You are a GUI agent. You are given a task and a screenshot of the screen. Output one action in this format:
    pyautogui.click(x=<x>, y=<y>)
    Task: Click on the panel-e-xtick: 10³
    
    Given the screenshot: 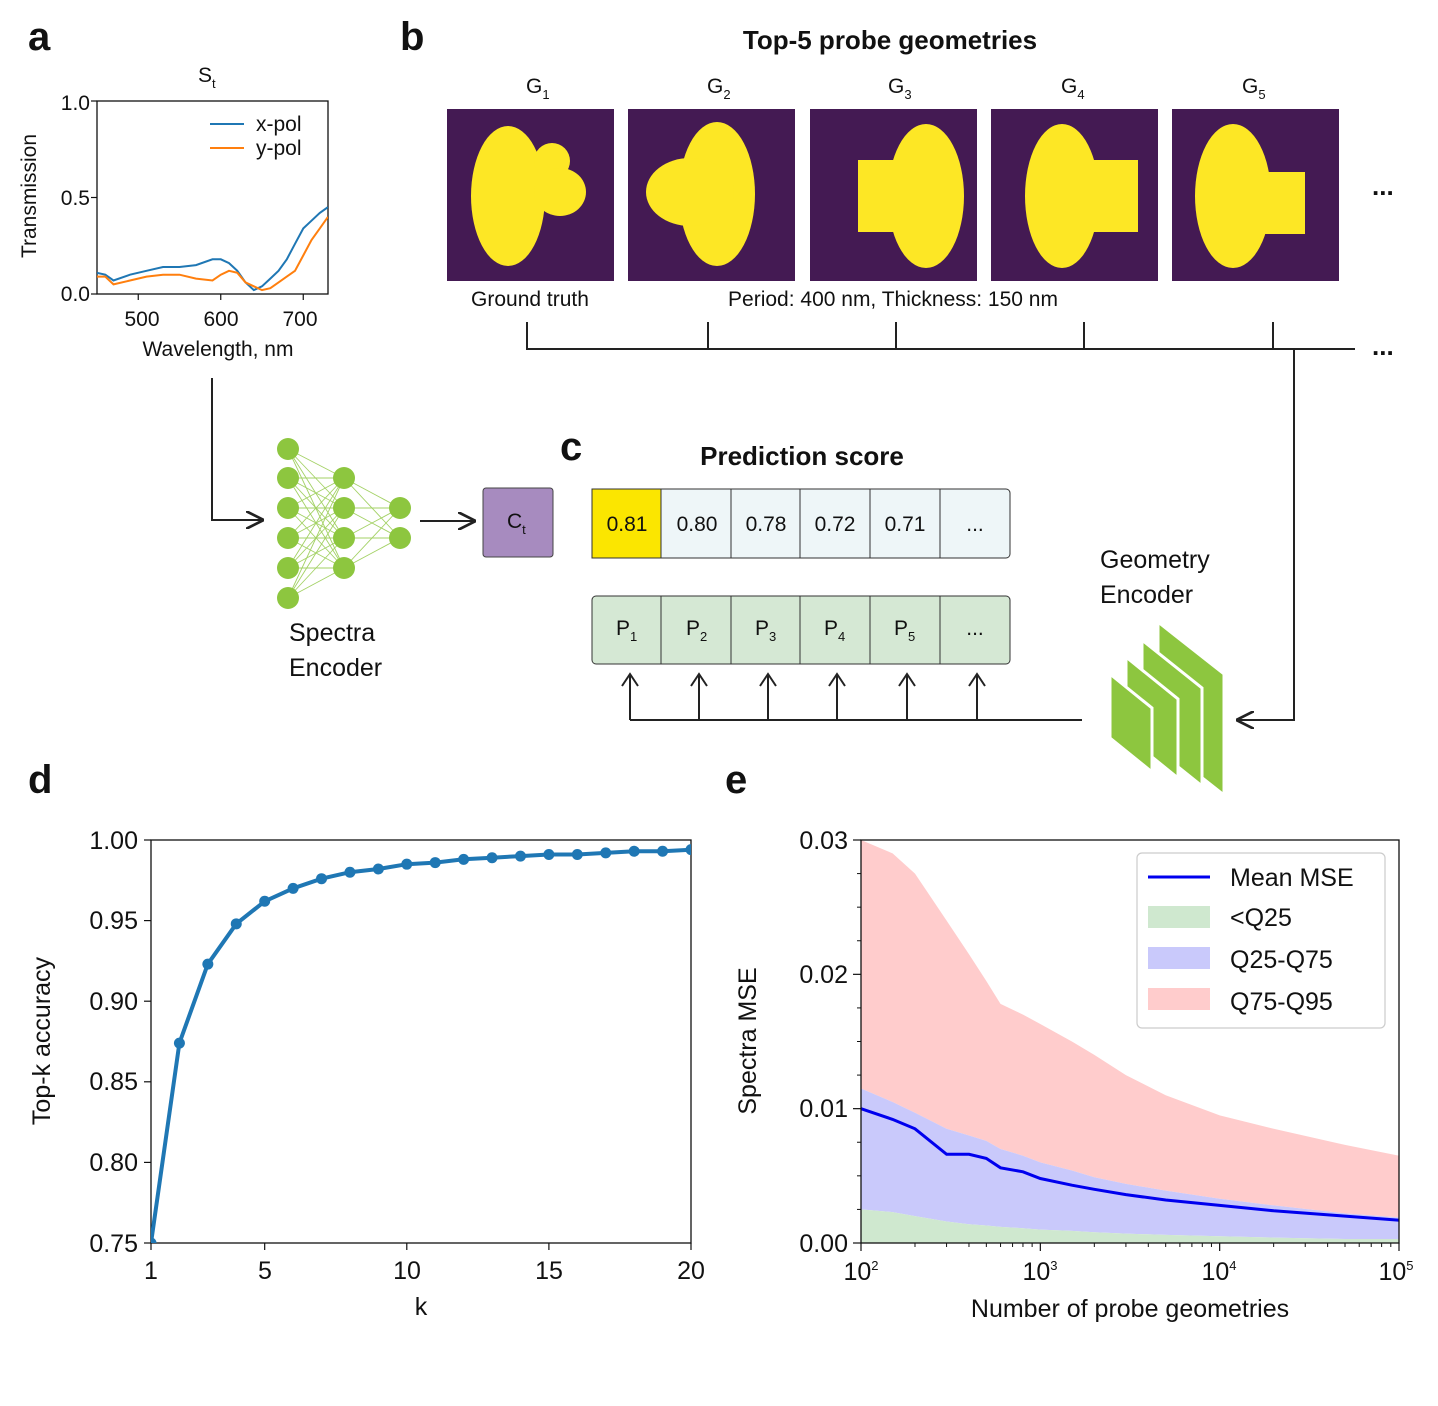 What is the action you would take?
    pyautogui.click(x=1039, y=1272)
    